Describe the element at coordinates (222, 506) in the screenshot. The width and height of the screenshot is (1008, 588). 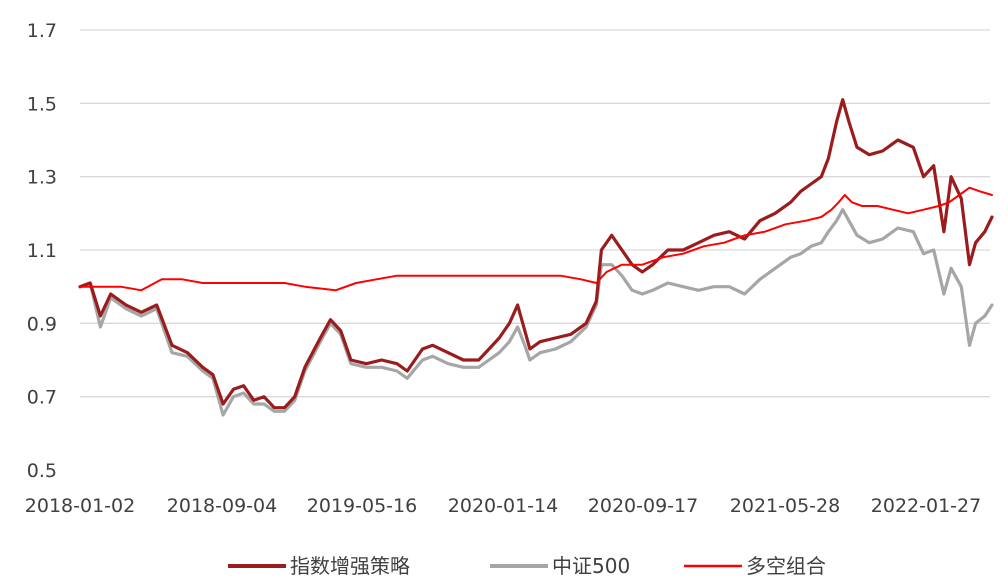
I see `x-tick-label: 2018-09-04` at that location.